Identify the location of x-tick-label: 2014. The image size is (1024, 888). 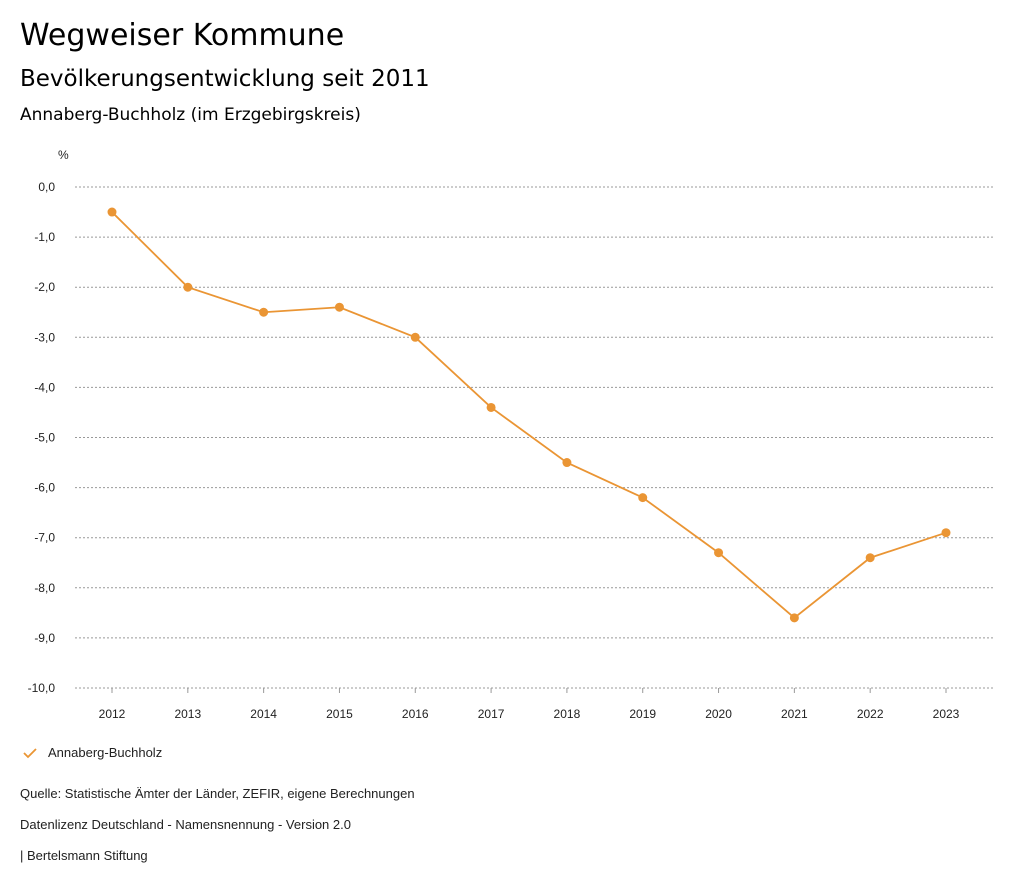
(263, 714).